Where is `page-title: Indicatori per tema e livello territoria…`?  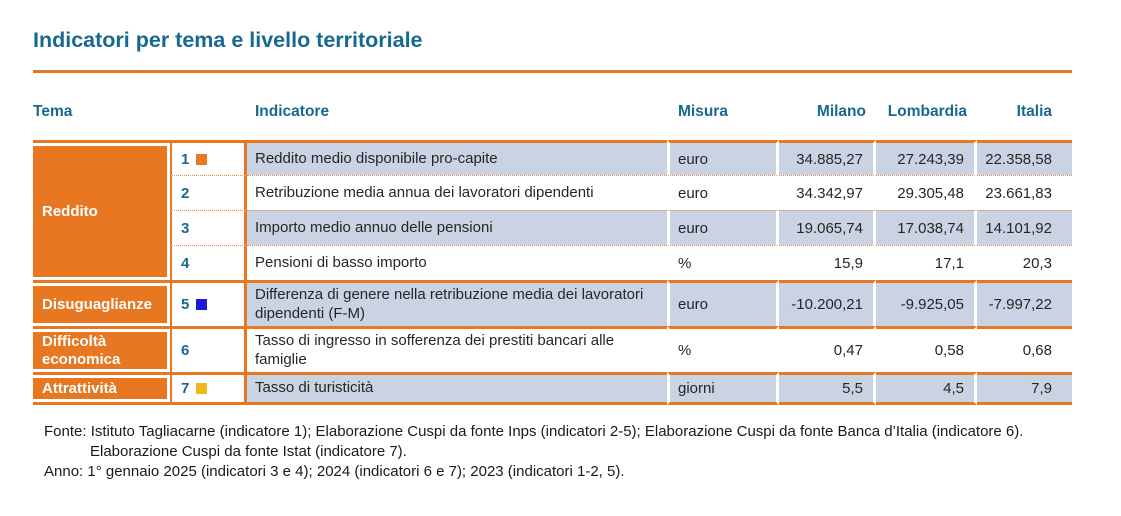 page-title: Indicatori per tema e livello territoria… is located at coordinates (228, 40).